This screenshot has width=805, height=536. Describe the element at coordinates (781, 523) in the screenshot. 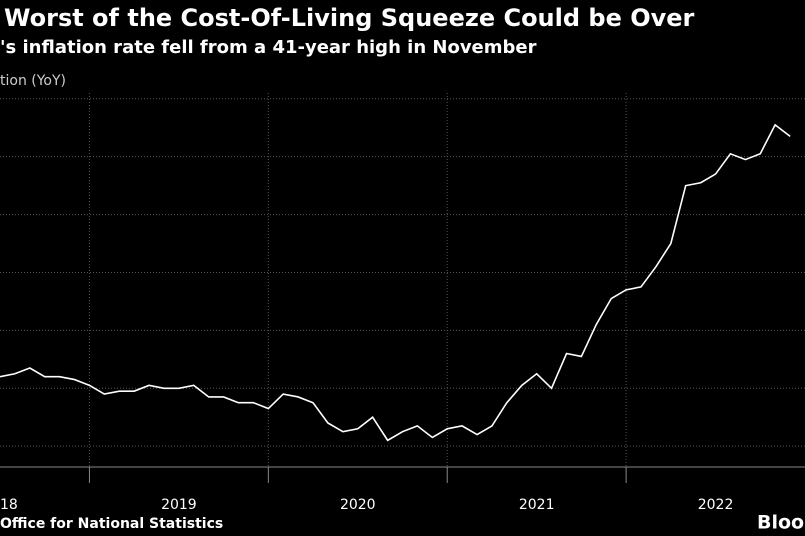

I see `brand: Bloom` at that location.